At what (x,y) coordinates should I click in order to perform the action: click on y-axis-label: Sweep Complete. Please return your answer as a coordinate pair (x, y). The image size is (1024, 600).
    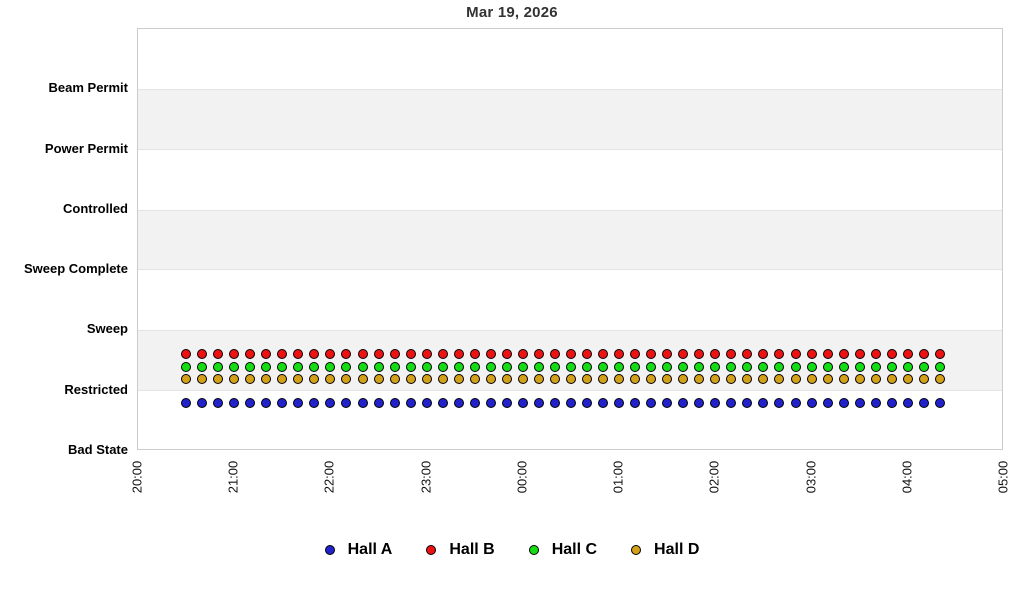
    Looking at the image, I should click on (75, 269).